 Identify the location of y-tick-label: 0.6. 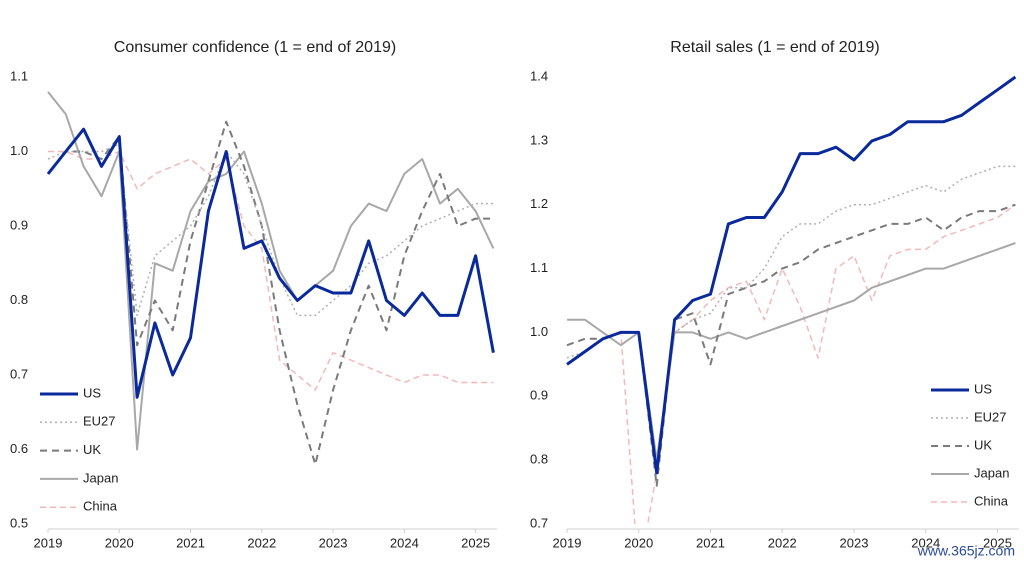
(19, 448).